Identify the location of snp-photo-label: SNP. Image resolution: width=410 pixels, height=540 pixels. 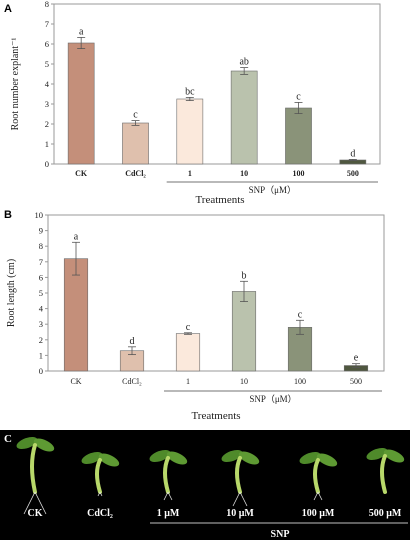
(280, 534).